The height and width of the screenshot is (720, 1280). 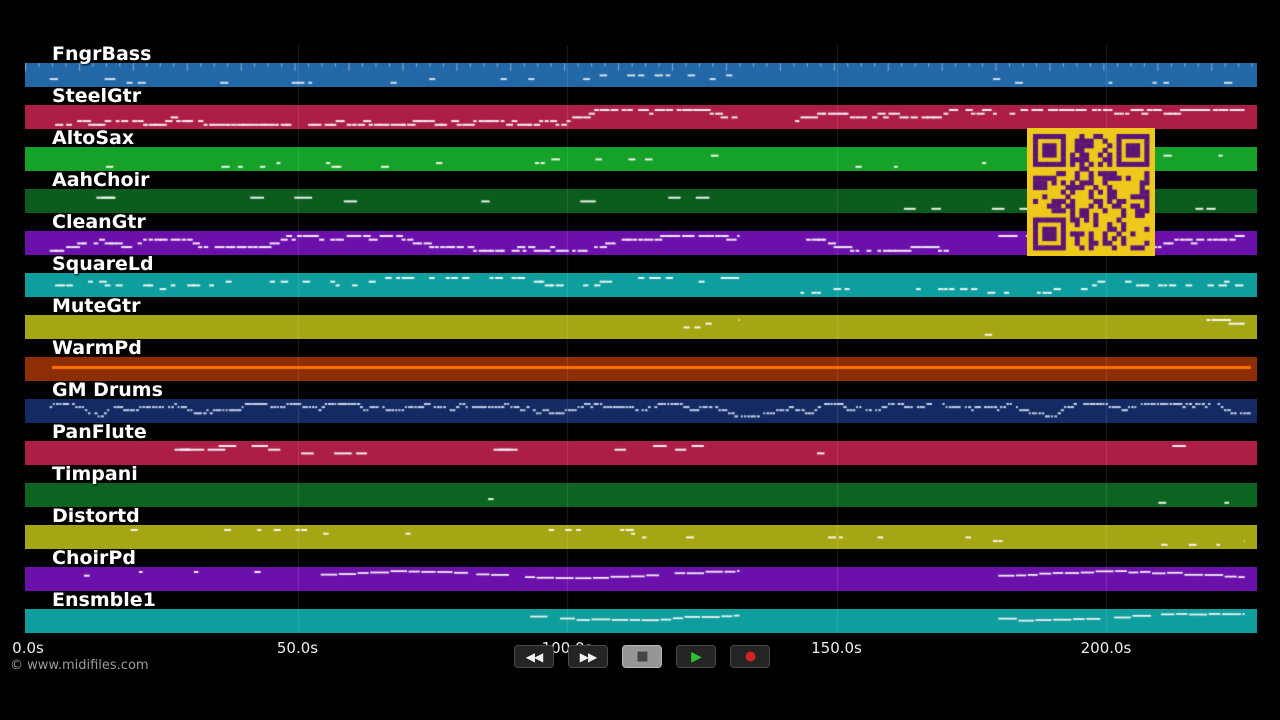 What do you see at coordinates (95, 474) in the screenshot?
I see `track-label: Timpani` at bounding box center [95, 474].